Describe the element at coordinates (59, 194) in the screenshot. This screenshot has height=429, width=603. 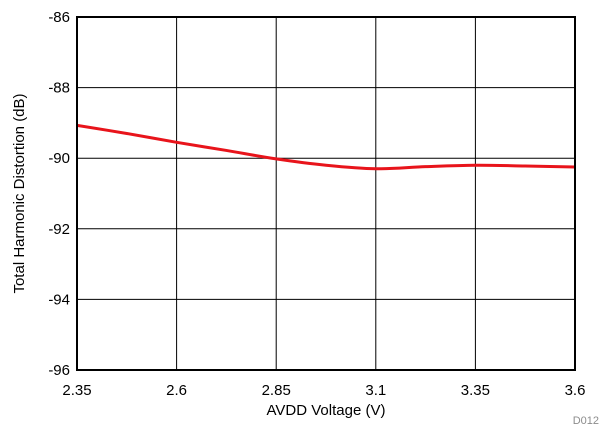
I see `y-axis: -96 -94 -92 -90 -88 -86` at that location.